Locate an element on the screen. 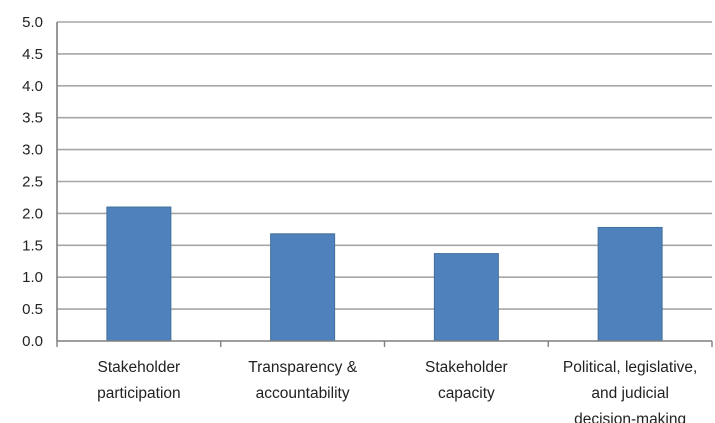 This screenshot has width=715, height=423. y-tick-label: 0.5 is located at coordinates (32, 309).